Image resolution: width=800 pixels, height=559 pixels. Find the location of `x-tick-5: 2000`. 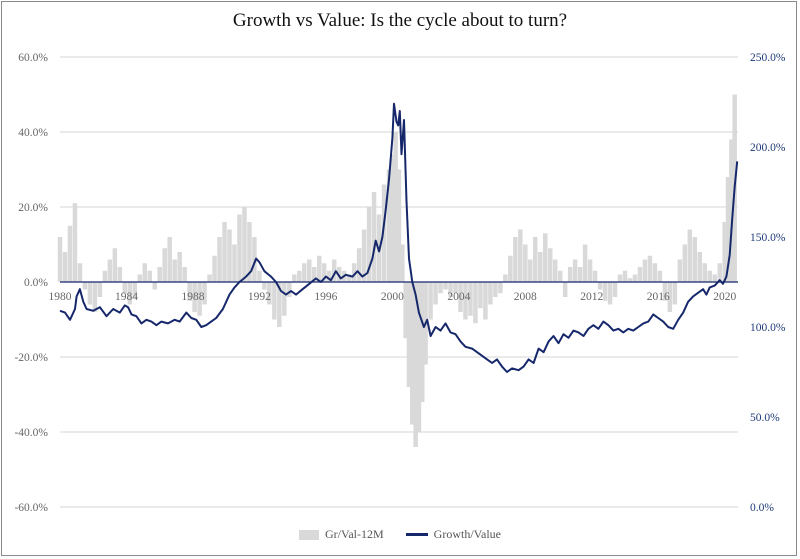

x-tick-5: 2000 is located at coordinates (392, 297).